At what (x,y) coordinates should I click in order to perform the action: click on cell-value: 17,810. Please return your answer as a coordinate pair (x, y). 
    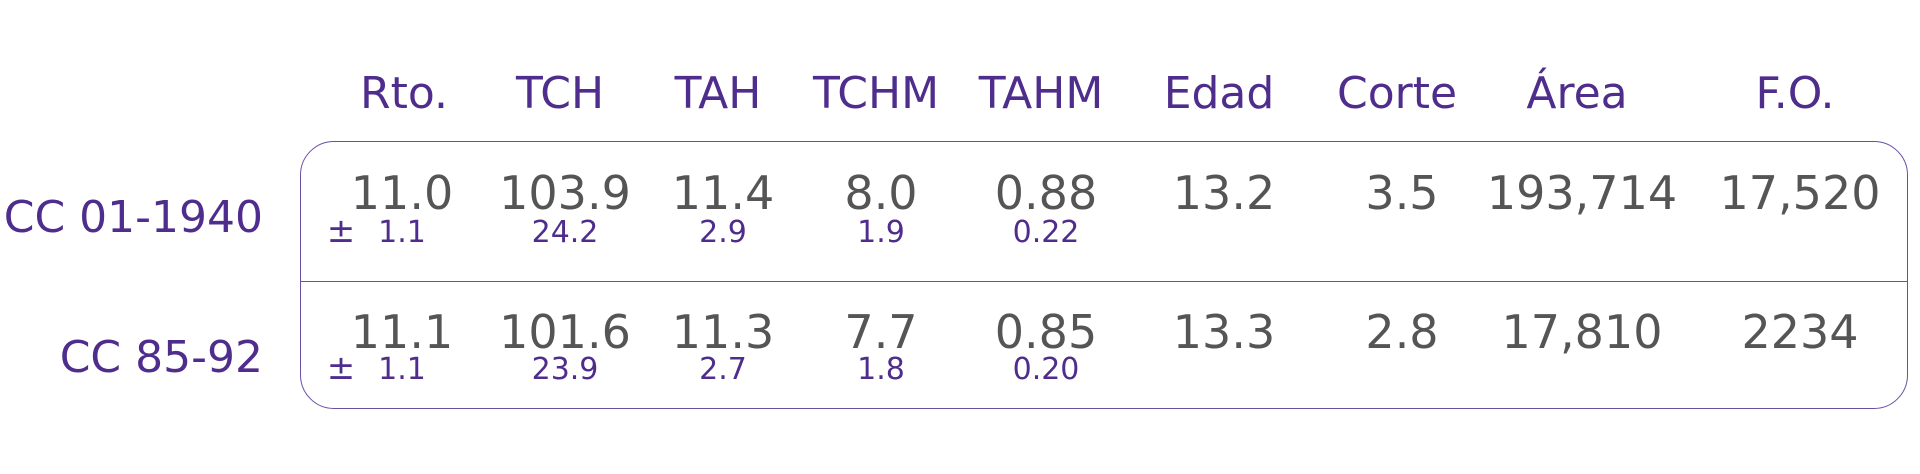
    Looking at the image, I should click on (1582, 332).